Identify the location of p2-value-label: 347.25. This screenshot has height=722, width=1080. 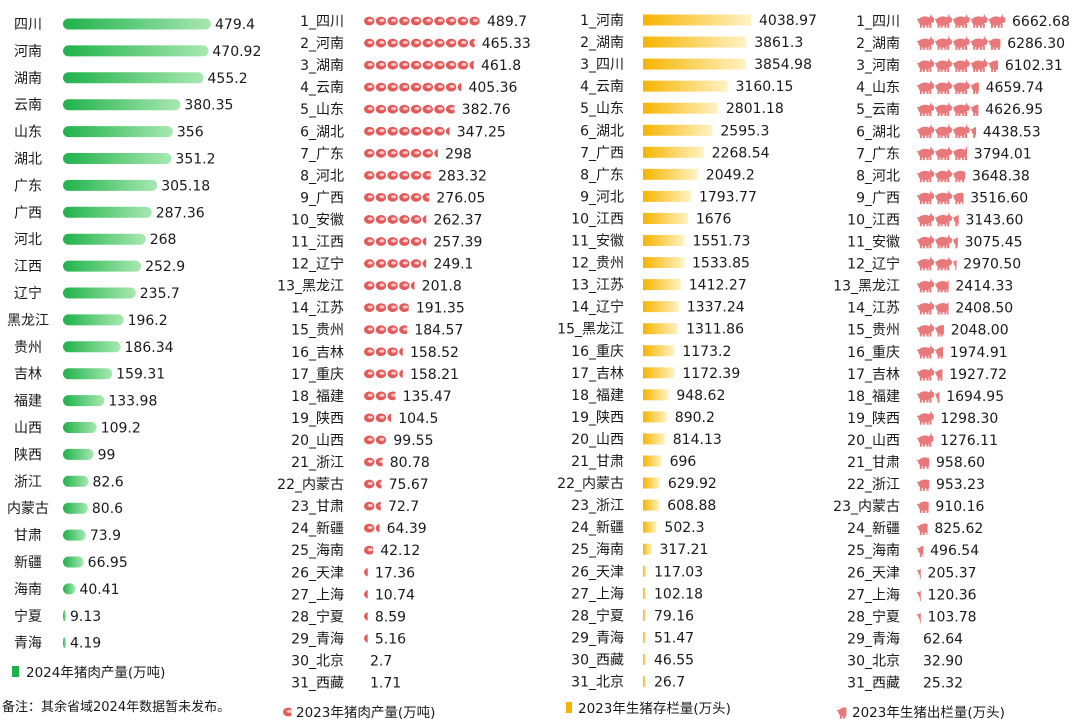
(481, 132).